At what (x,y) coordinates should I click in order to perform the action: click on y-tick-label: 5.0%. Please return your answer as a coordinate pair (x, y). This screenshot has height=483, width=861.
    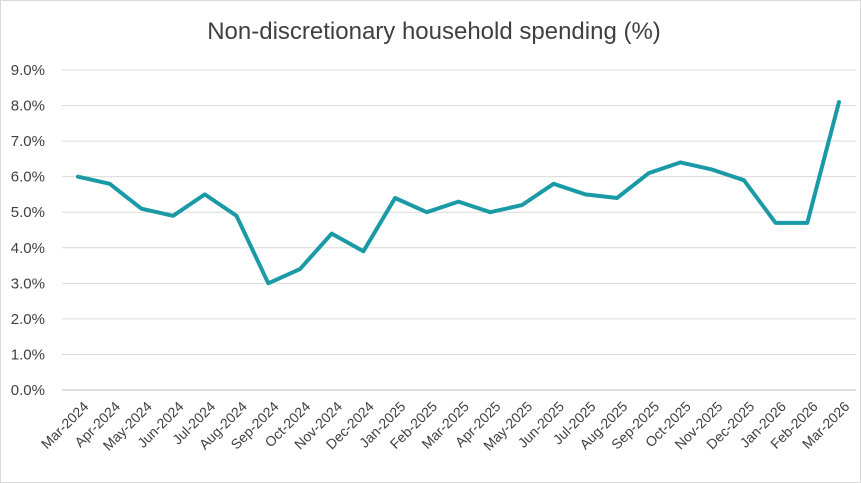
    Looking at the image, I should click on (28, 212).